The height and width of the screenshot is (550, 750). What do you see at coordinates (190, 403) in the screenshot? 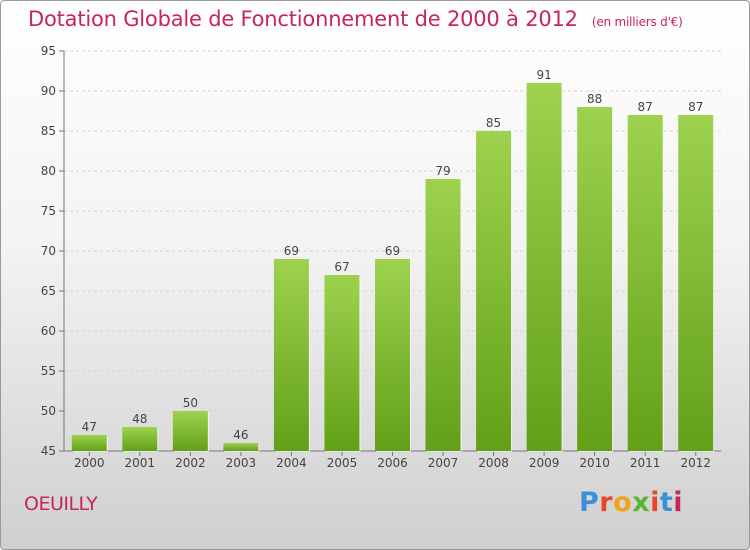
I see `bar-value-label: 50` at bounding box center [190, 403].